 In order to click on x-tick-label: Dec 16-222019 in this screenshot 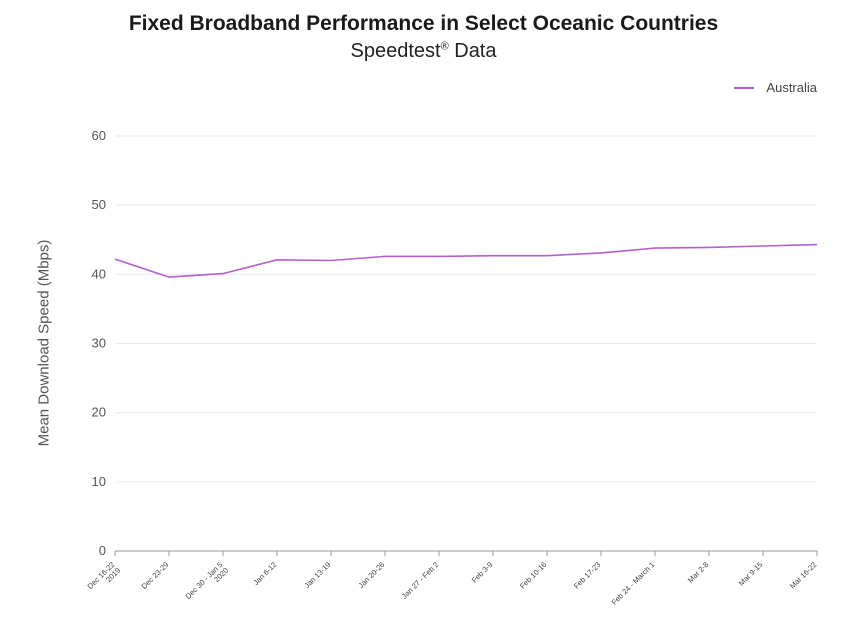, I will do `click(104, 578)`.